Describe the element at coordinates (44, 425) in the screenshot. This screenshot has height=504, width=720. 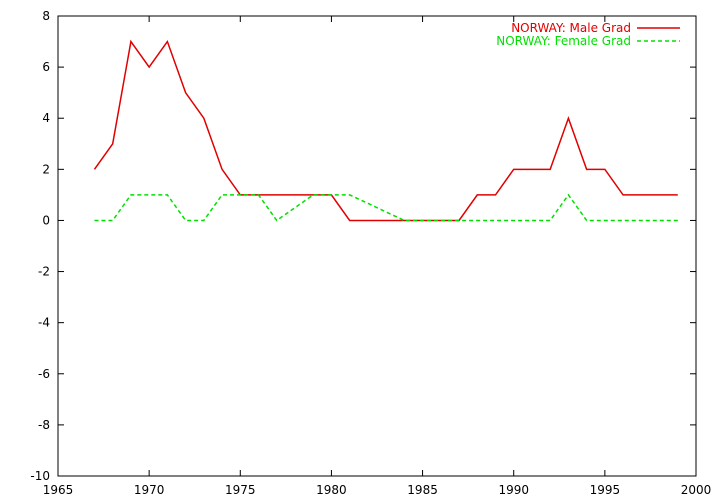
I see `y-tick-label: -8` at that location.